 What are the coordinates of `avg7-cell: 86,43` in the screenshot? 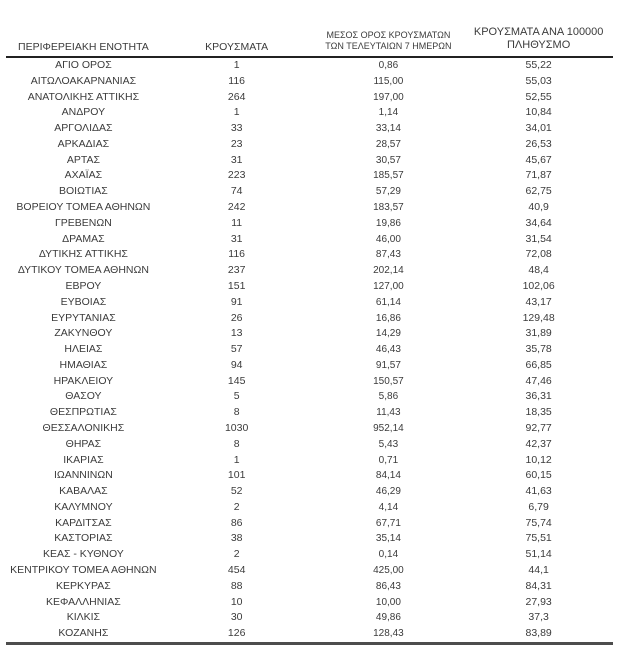 It's located at (388, 586).